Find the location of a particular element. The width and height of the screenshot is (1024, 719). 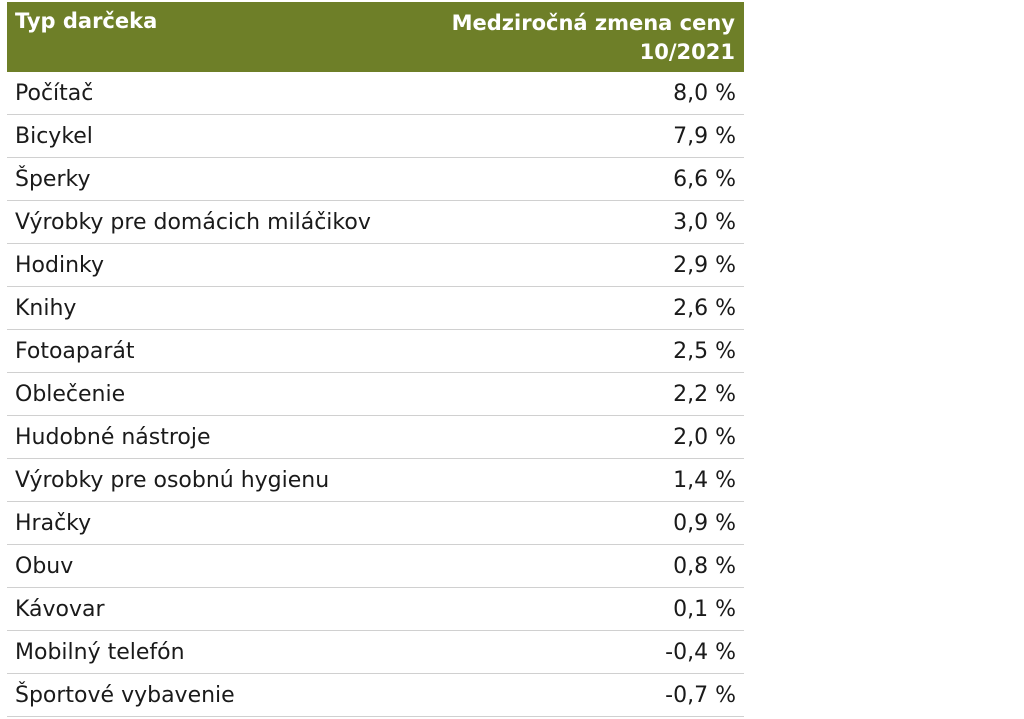

header-price-change-line1: Medziročná zmena ceny is located at coordinates (593, 23).